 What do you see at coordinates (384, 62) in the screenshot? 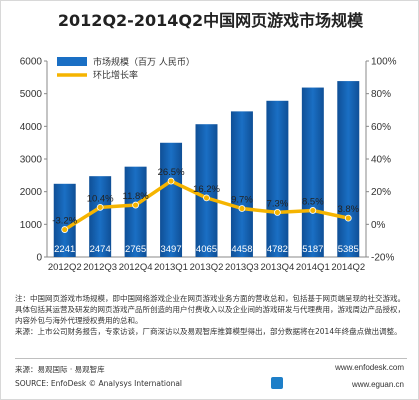
I see `y-tick-right-label: 100%` at bounding box center [384, 62].